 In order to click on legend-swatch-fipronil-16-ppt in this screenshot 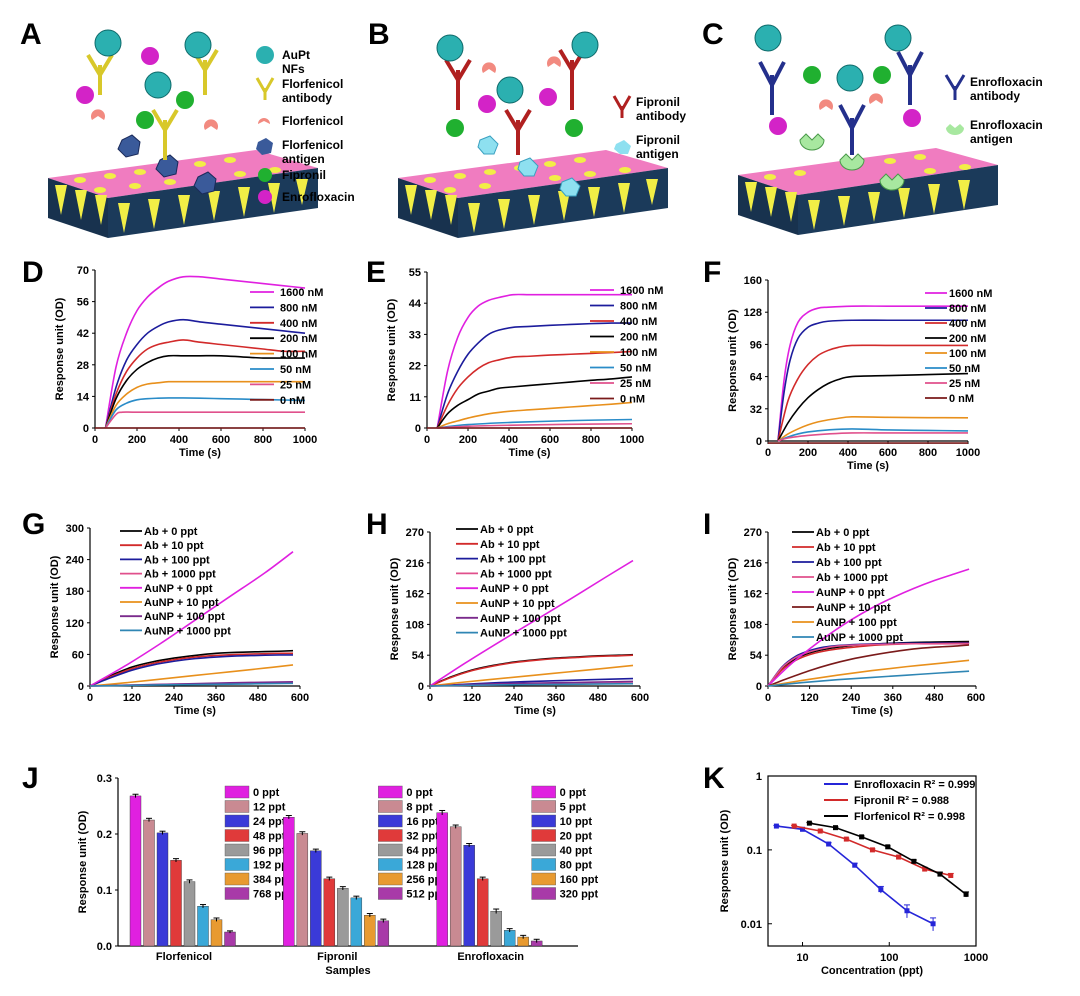, I will do `click(390, 821)`.